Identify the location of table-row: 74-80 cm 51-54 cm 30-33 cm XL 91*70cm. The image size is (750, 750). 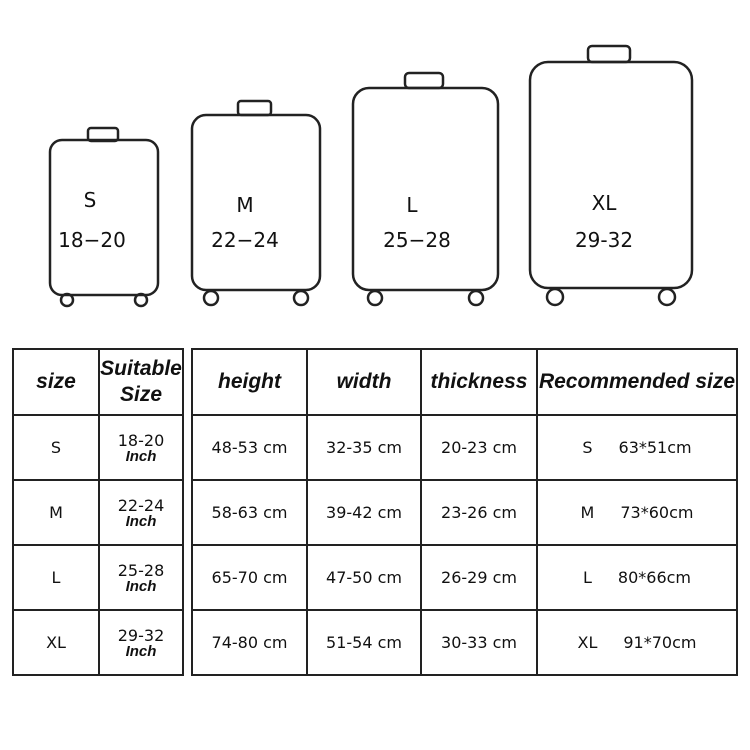
(464, 642).